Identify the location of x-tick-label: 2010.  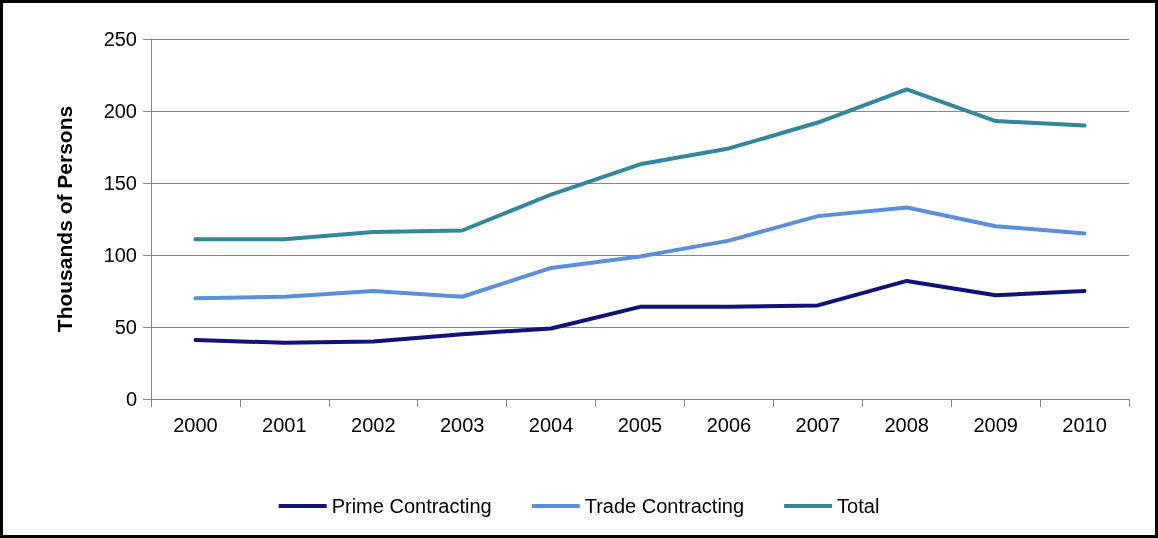
(1084, 425).